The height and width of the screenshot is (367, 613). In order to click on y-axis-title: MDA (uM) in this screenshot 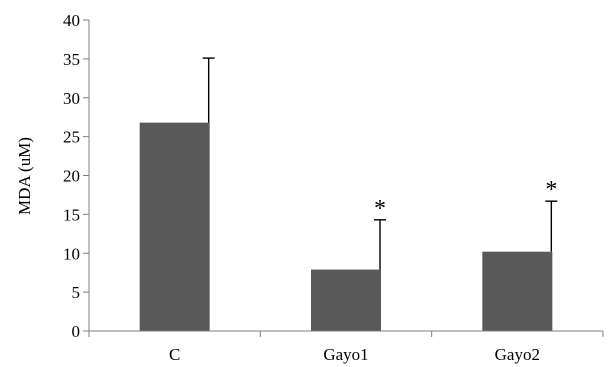, I will do `click(24, 176)`.